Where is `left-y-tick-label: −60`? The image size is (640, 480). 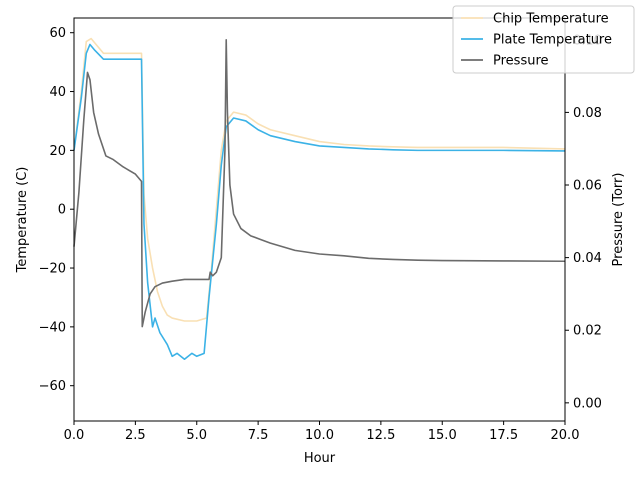 left-y-tick-label: −60 is located at coordinates (52, 386).